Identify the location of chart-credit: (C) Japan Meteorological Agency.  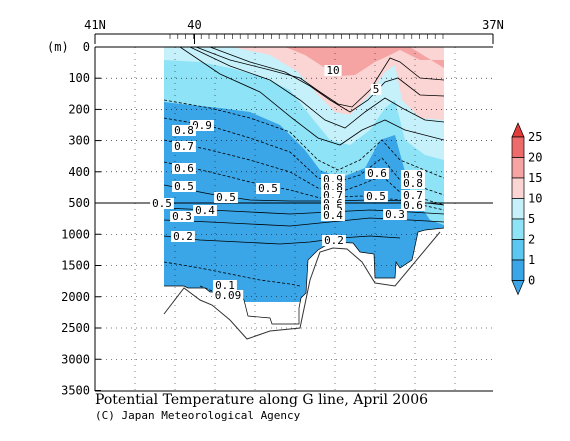
(198, 415).